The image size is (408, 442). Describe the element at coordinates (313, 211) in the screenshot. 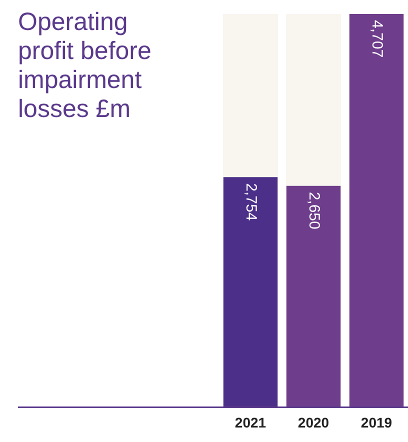

I see `data-label: 2,650` at that location.